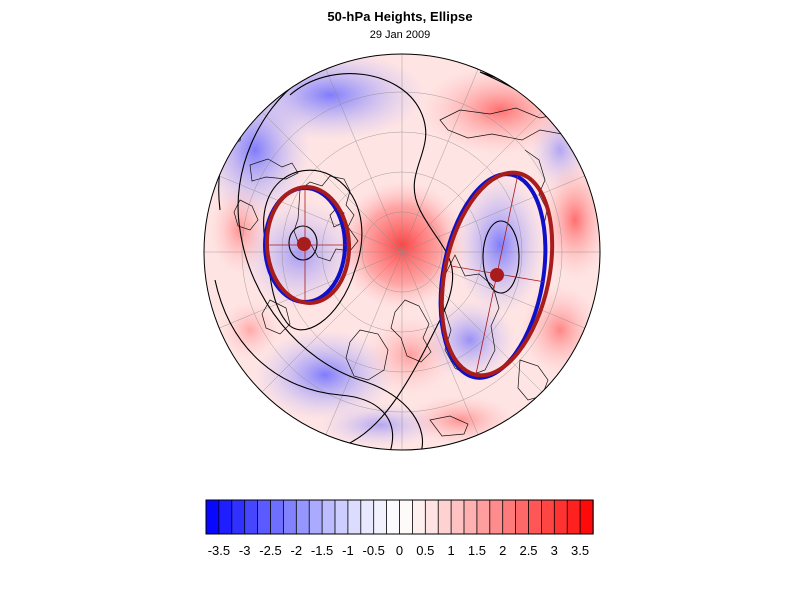 This screenshot has width=800, height=600. Describe the element at coordinates (476, 550) in the screenshot. I see `colorbar-tick-label: 1.5` at that location.